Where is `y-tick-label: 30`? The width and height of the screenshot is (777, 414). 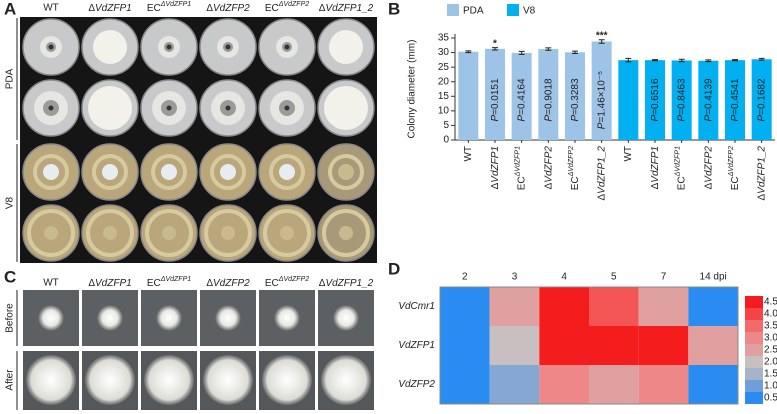
y-tick-label: 30 is located at coordinates (444, 52).